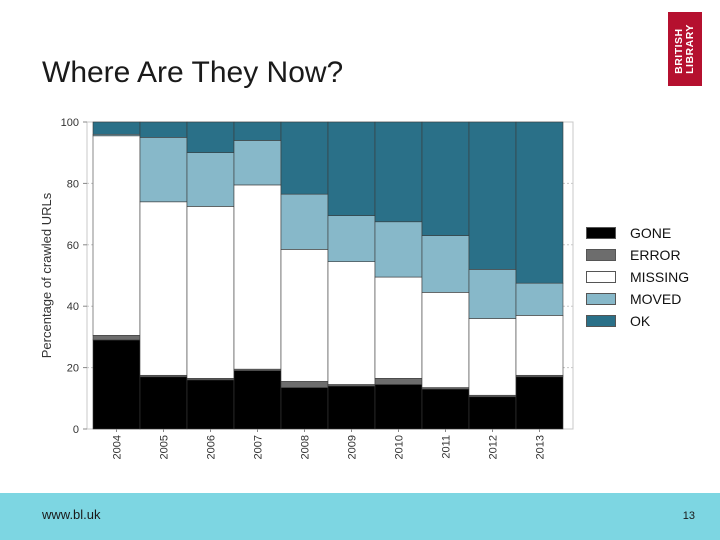  What do you see at coordinates (71, 514) in the screenshot?
I see `footer-url: www.bl.uk` at bounding box center [71, 514].